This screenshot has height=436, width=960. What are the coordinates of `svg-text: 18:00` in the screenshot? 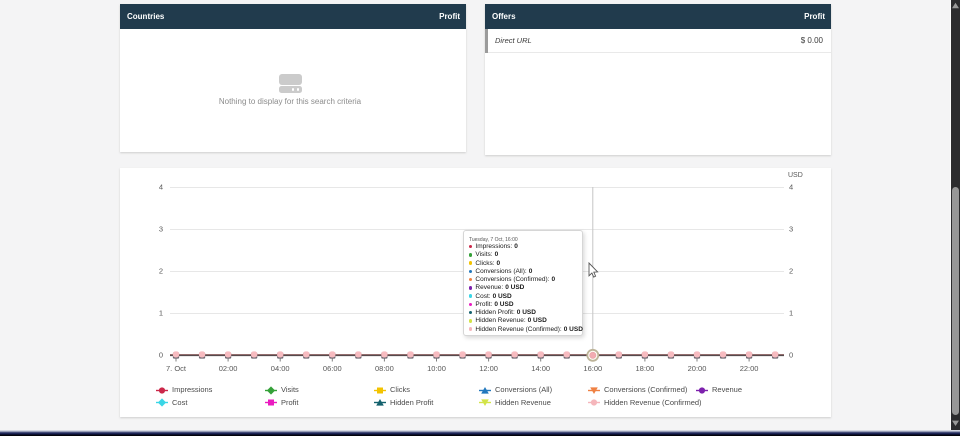 It's located at (645, 368).